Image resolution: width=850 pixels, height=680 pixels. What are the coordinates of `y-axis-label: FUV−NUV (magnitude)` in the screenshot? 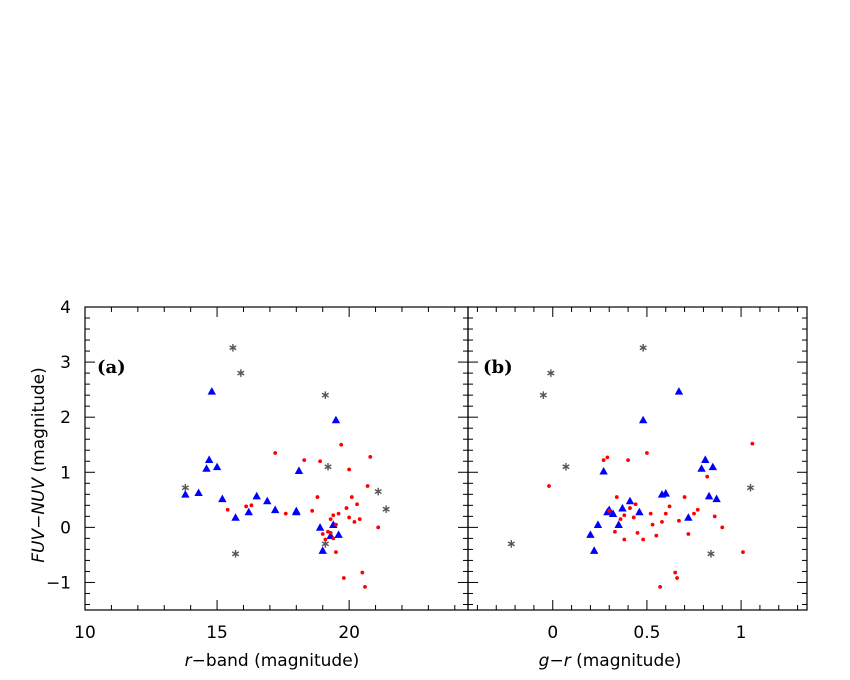 It's located at (39, 465).